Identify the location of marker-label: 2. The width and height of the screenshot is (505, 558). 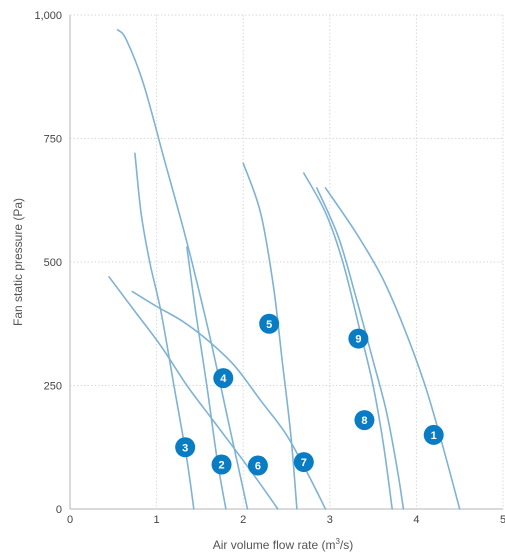
(221, 466).